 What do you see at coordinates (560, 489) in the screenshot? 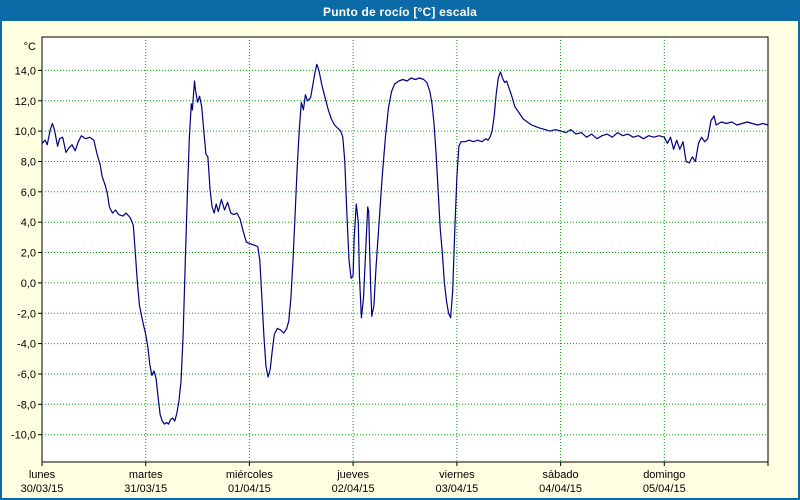
I see `date-label: 04/04/15` at bounding box center [560, 489].